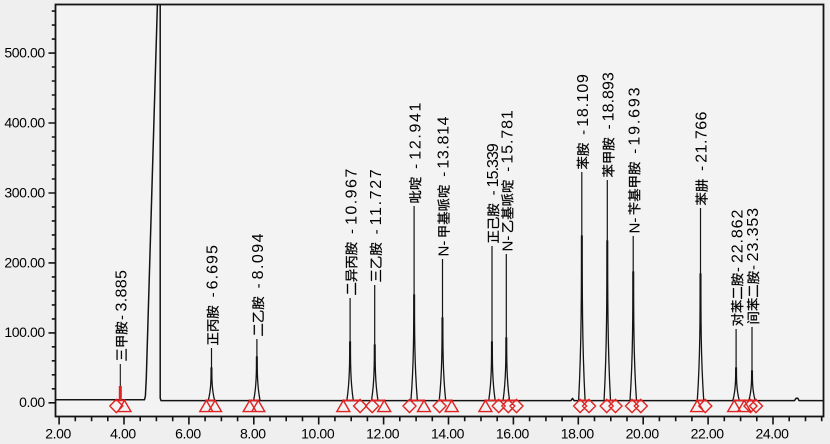 The width and height of the screenshot is (830, 444). Describe the element at coordinates (737, 236) in the screenshot. I see `svg-text: 22.862` at that location.